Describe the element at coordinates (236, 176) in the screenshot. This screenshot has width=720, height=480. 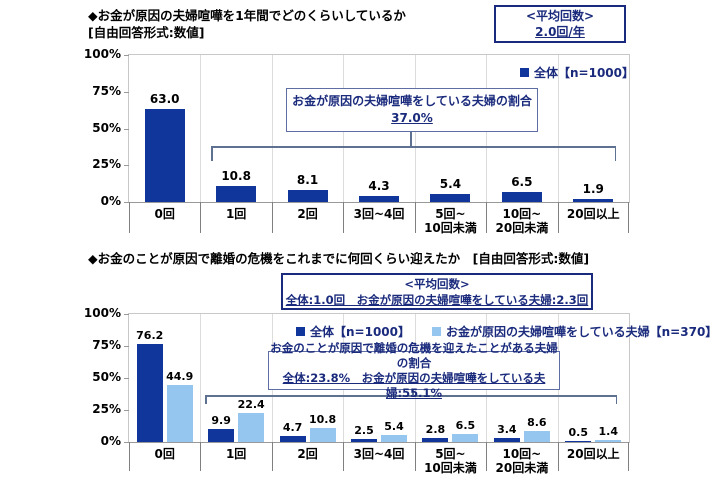
I see `bar-value-label: 10.8` at that location.